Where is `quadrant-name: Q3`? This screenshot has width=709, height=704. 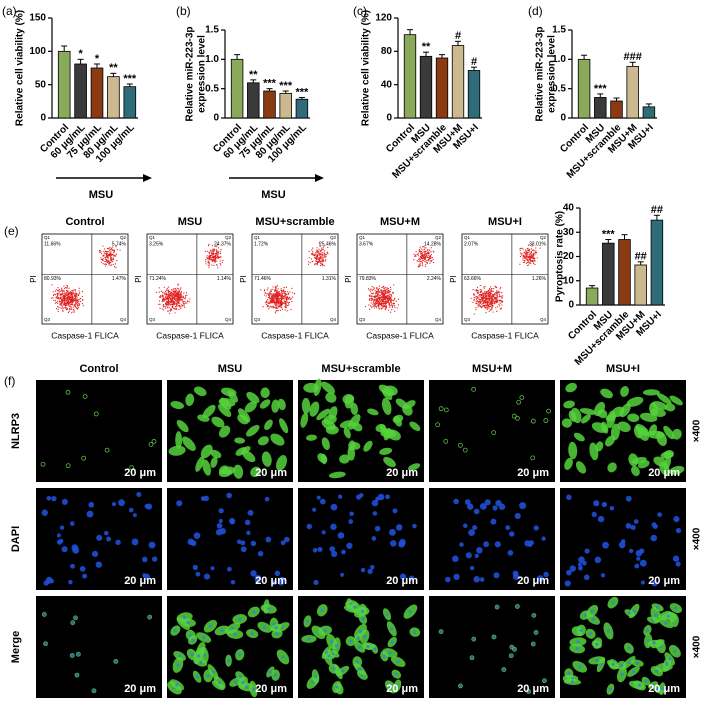 quadrant-name: Q3 is located at coordinates (257, 319).